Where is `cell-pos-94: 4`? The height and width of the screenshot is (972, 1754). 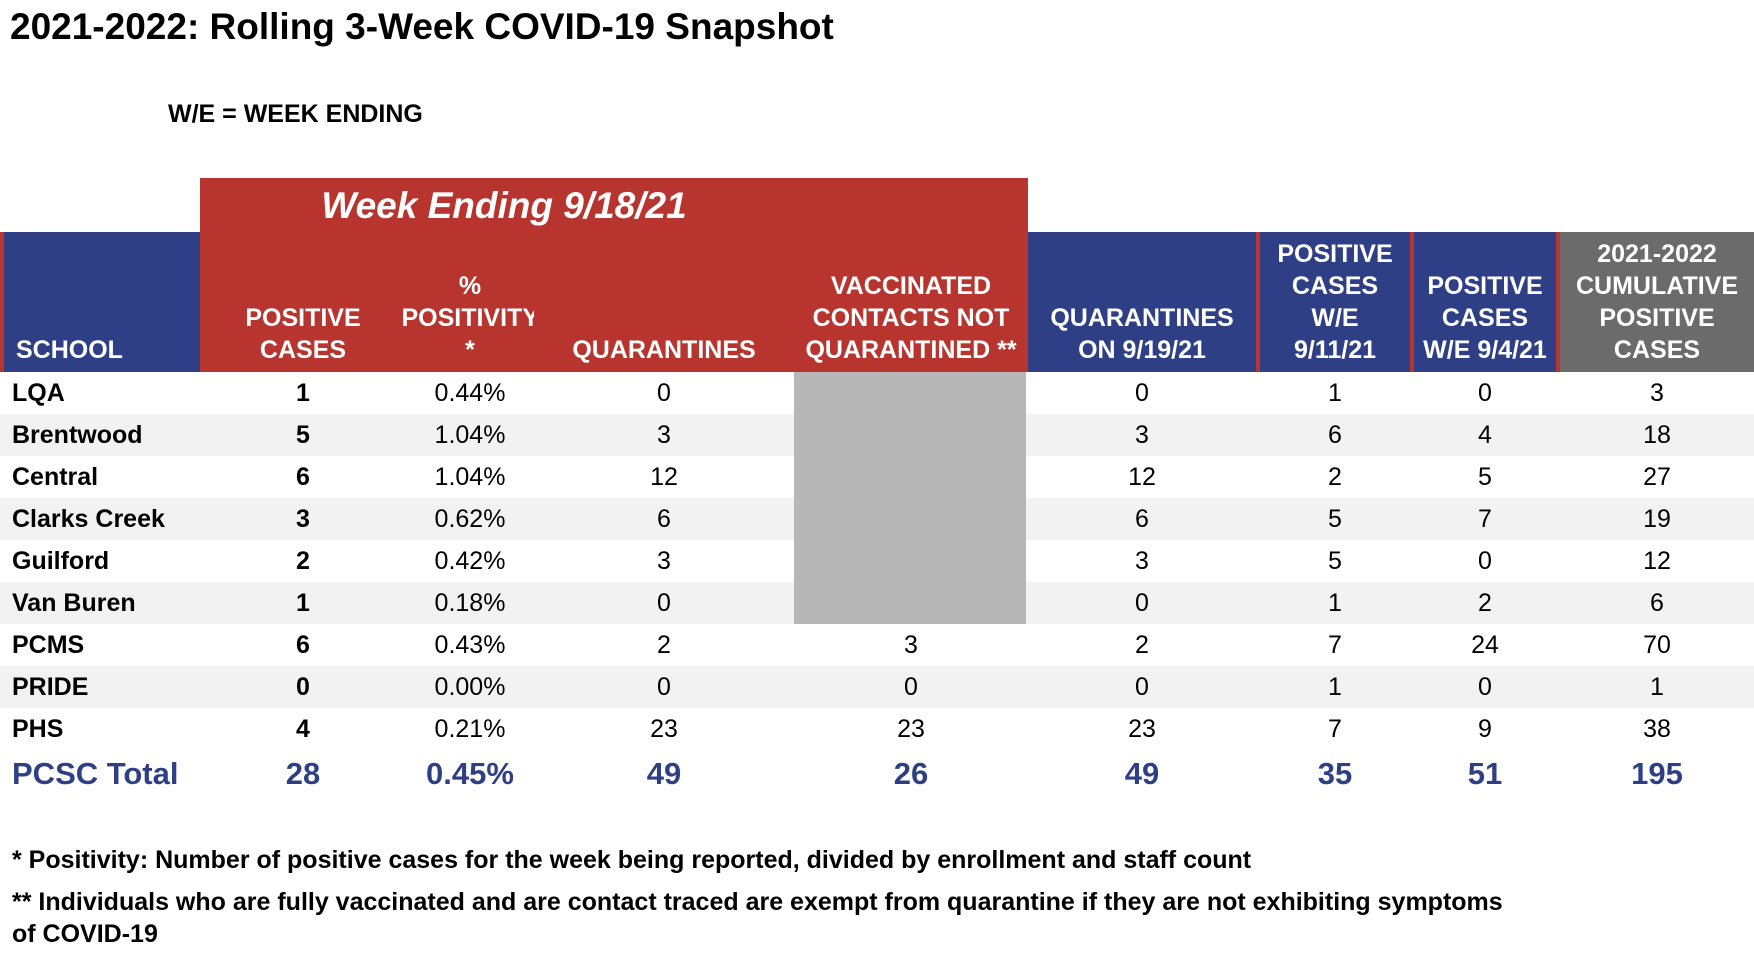
cell-pos-94: 4 is located at coordinates (1485, 435).